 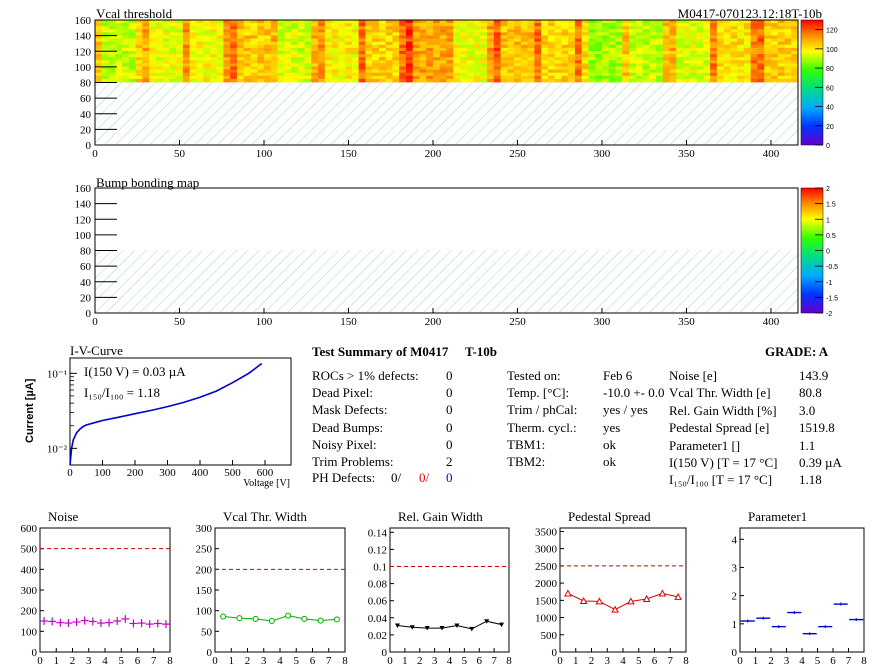 What do you see at coordinates (662, 593) in the screenshot?
I see `pedestal-spread-point` at bounding box center [662, 593].